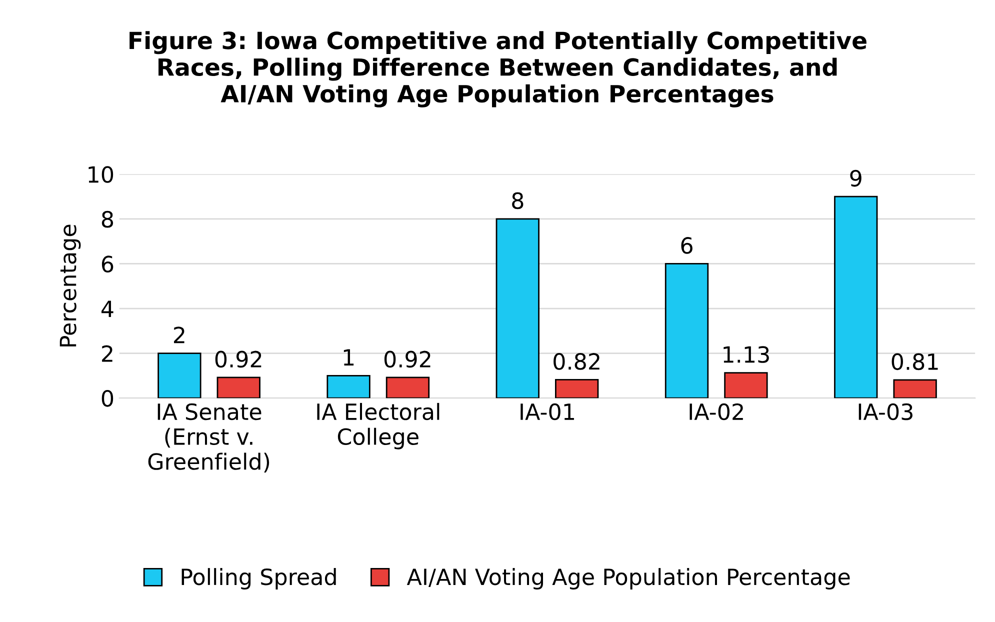 The image size is (995, 622). Describe the element at coordinates (577, 361) in the screenshot. I see `data-label: 0.82` at that location.